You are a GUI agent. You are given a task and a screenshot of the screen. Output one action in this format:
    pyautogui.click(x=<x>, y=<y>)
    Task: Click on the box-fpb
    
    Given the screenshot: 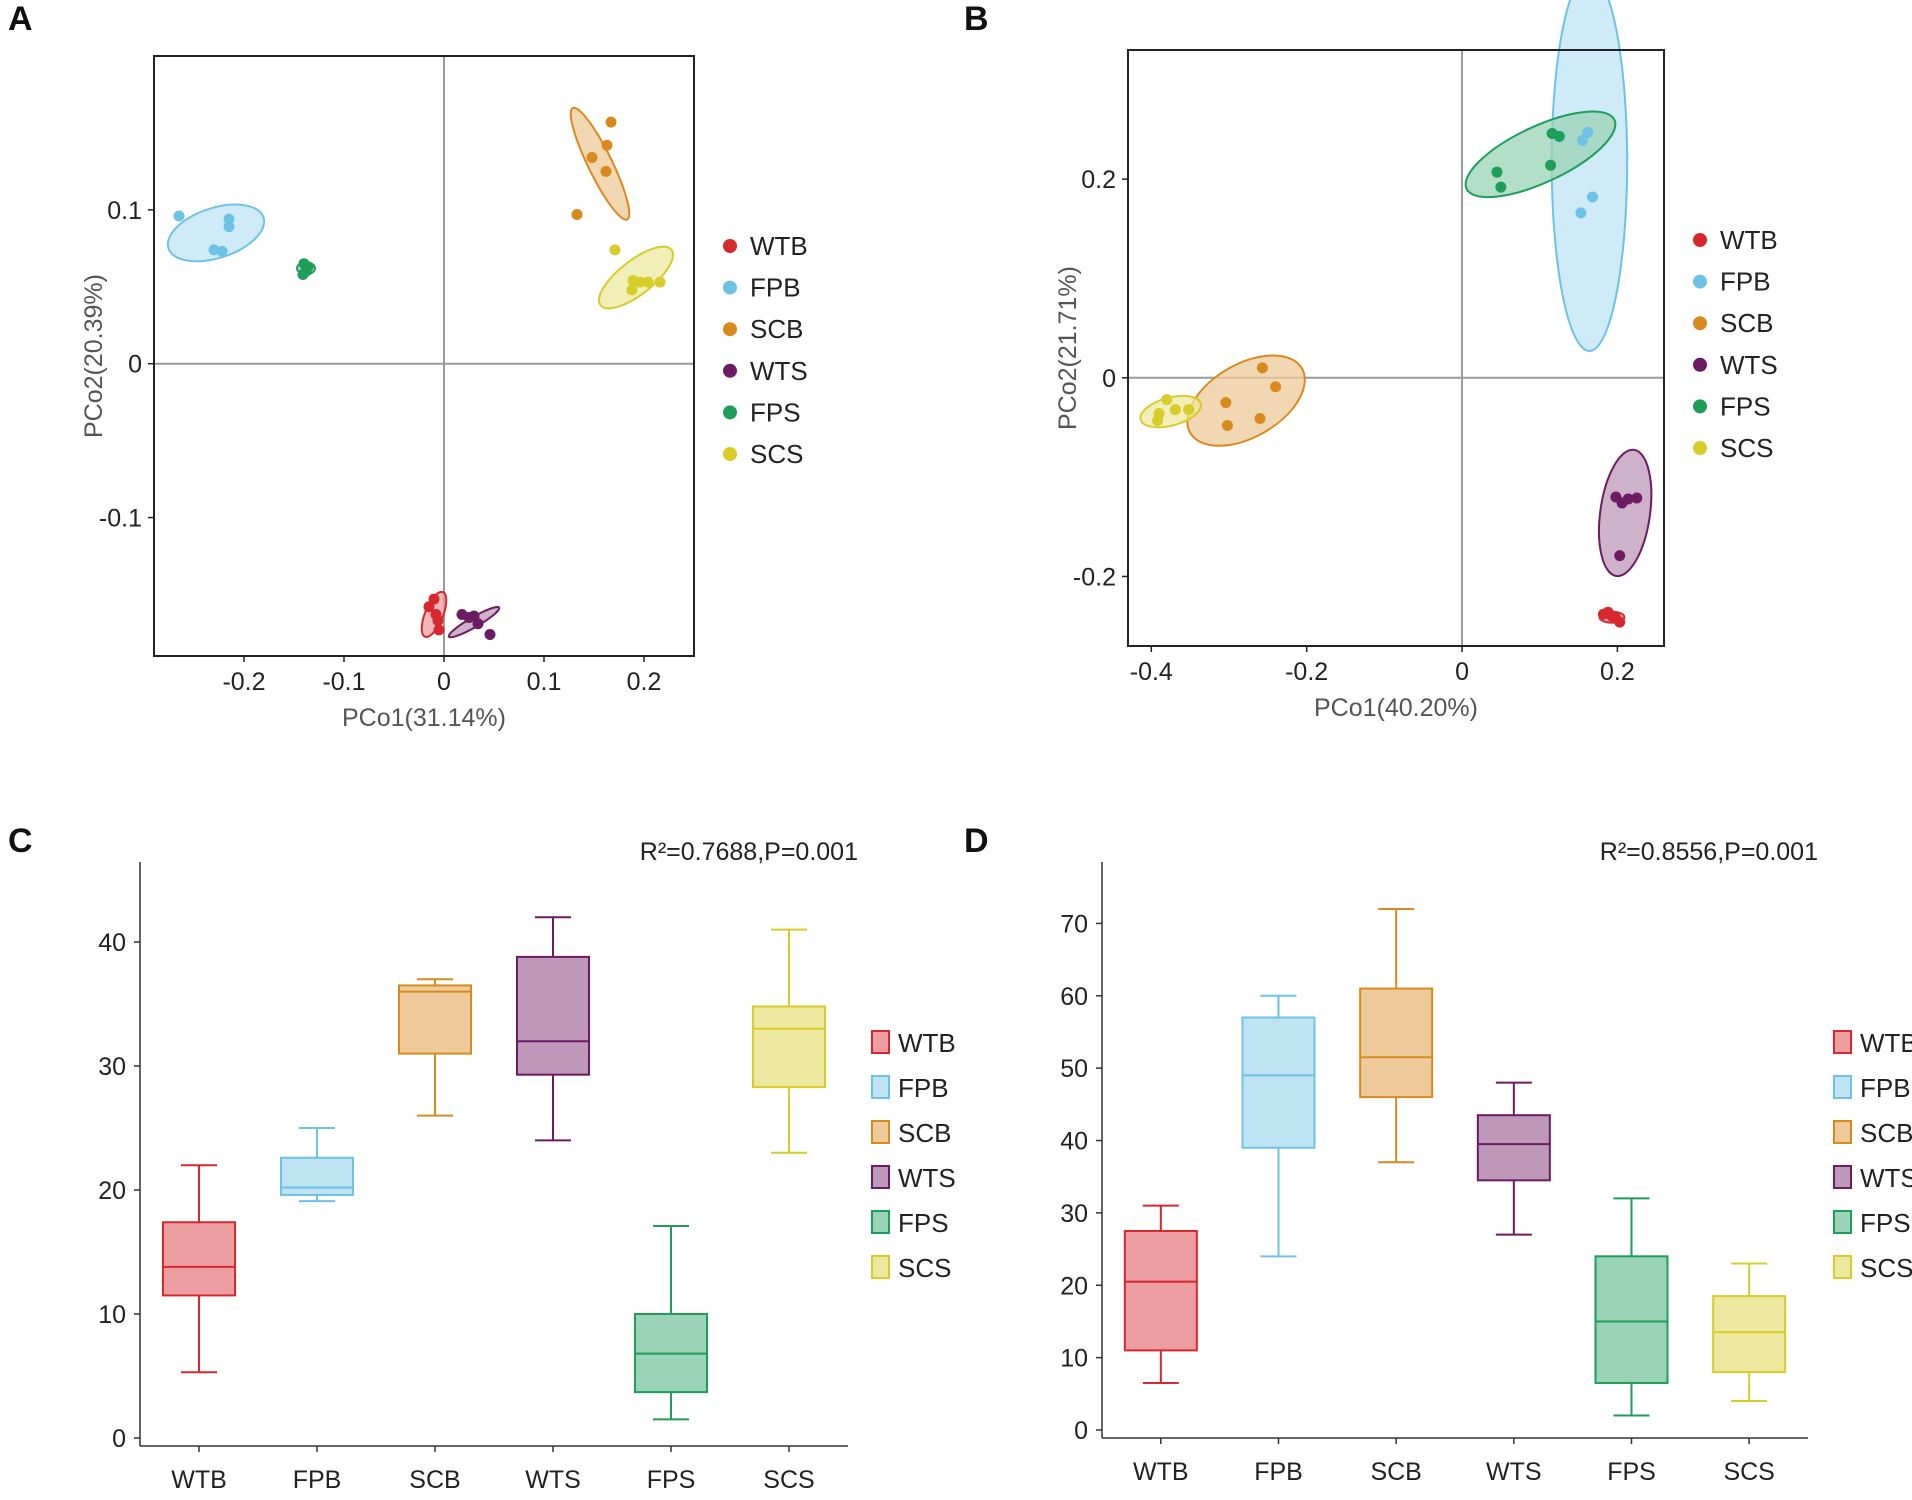 What is the action you would take?
    pyautogui.click(x=317, y=1176)
    